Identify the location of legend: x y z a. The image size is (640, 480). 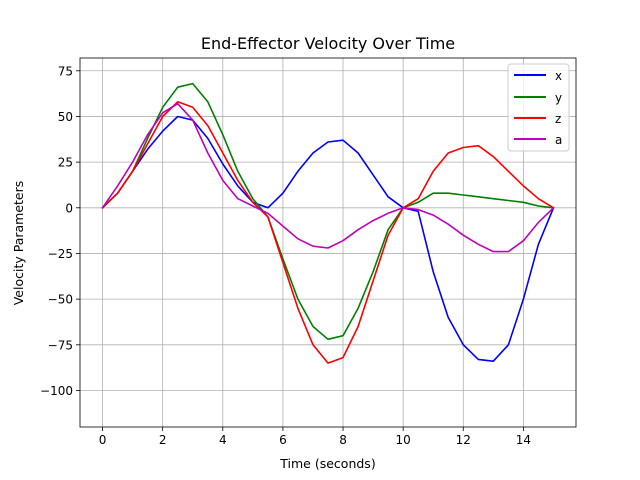
(538, 107).